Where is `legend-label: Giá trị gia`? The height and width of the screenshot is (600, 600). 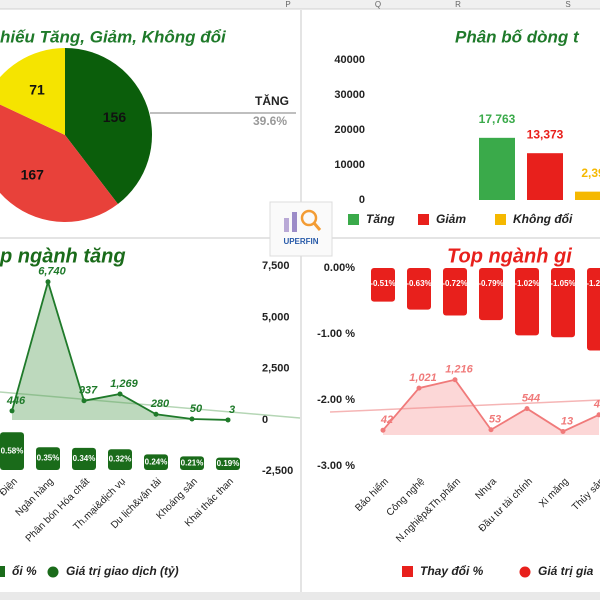
legend-label: Giá trị gia is located at coordinates (566, 571).